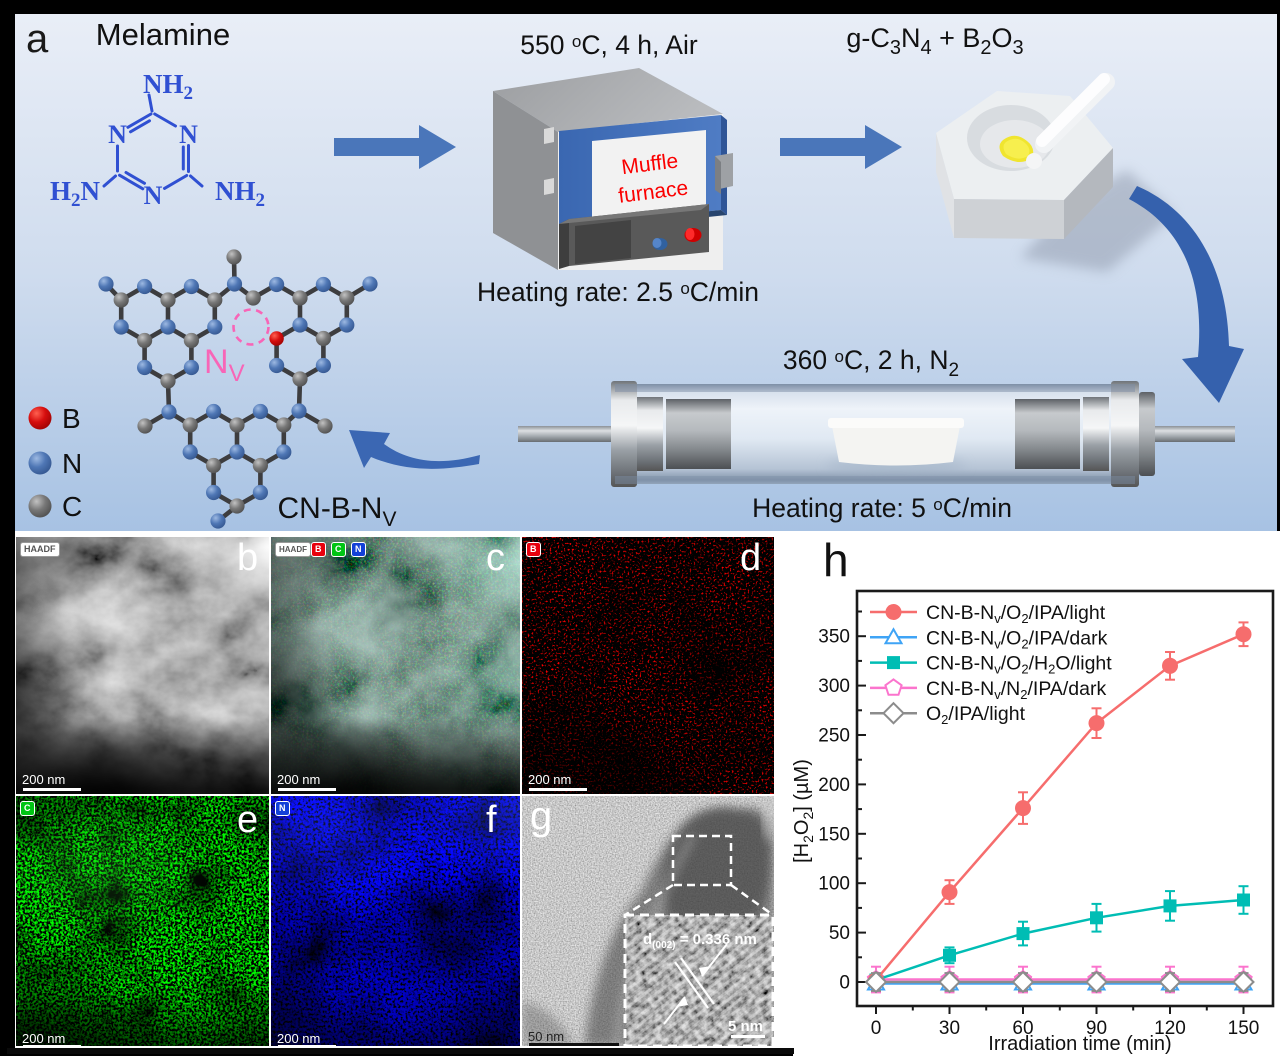  Describe the element at coordinates (1170, 1028) in the screenshot. I see `svg-text: 120` at that location.